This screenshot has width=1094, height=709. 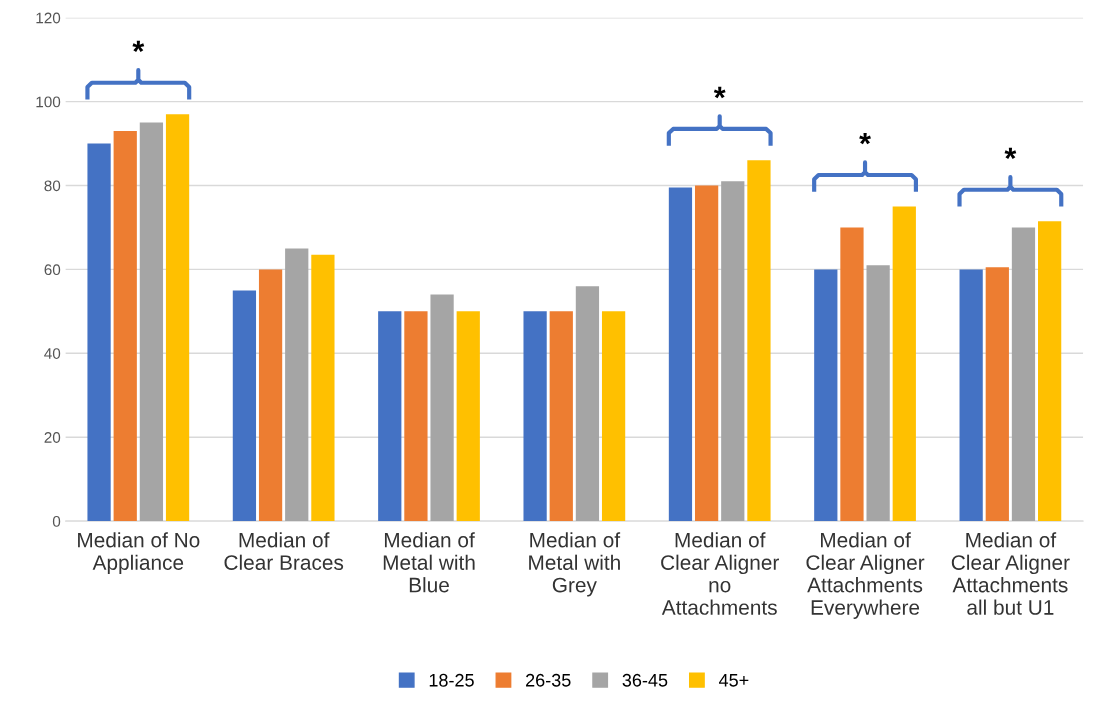 I want to click on y-tick-label: 40, so click(x=52, y=353).